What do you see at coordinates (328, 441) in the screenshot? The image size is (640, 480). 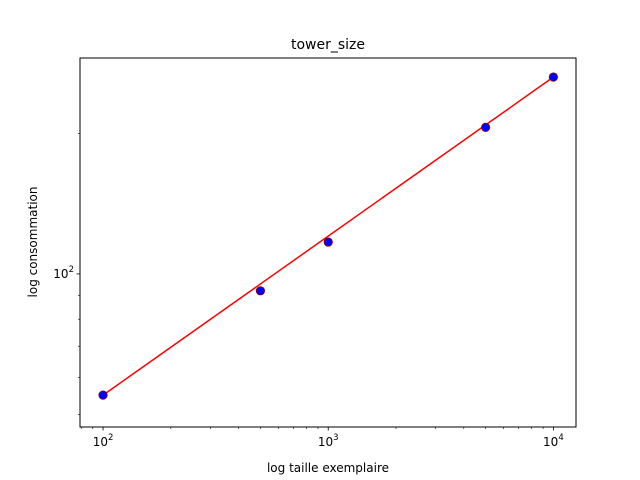 I see `x-tick-label: 10³` at bounding box center [328, 441].